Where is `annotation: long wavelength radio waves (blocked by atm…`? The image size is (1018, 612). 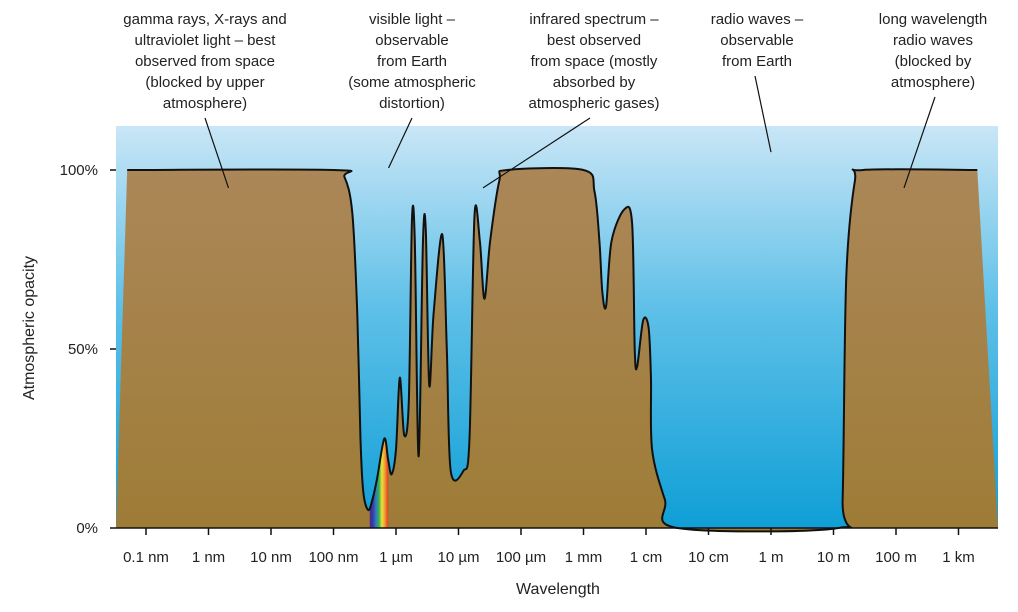 annotation: long wavelength radio waves (blocked by atm… is located at coordinates (933, 100).